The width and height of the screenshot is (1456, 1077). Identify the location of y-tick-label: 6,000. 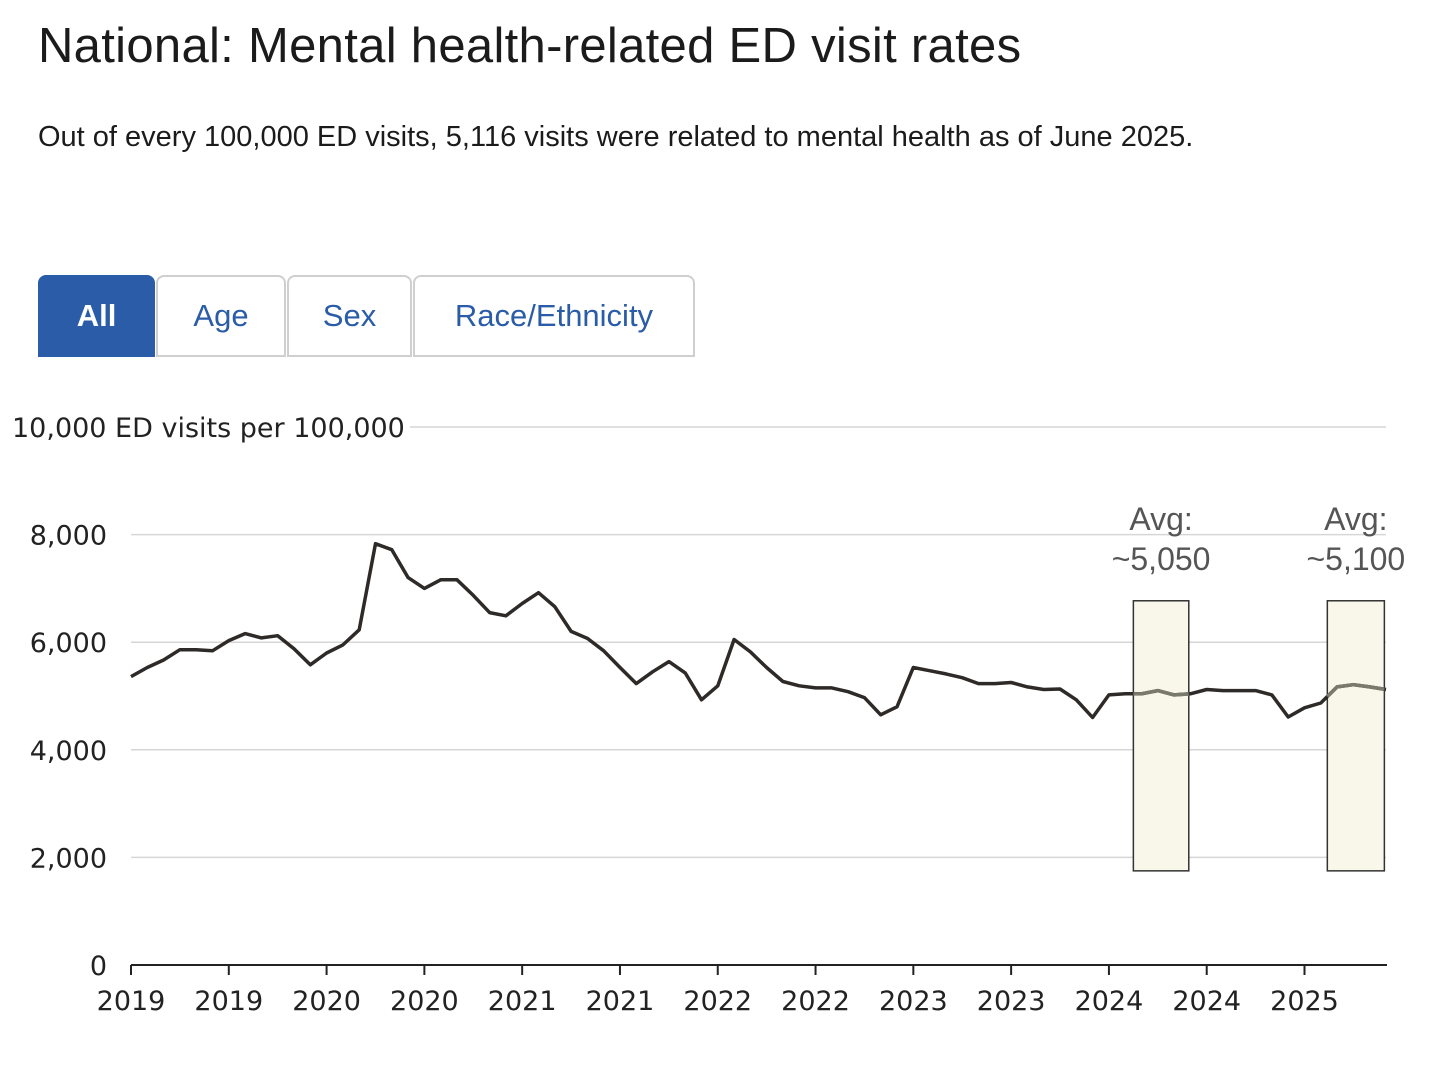
(68, 643).